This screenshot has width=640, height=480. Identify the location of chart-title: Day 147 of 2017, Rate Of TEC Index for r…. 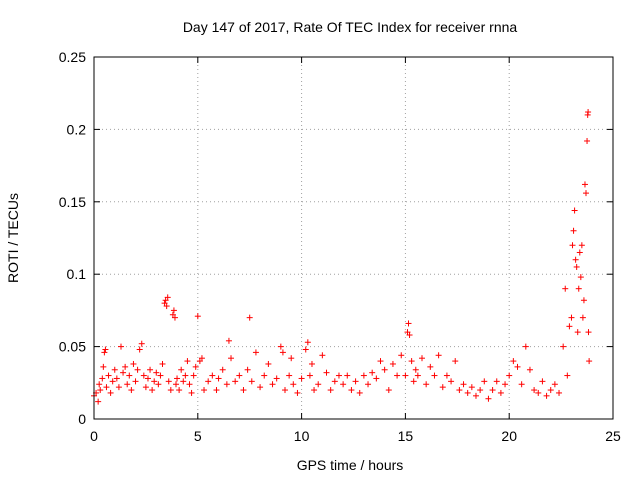
(350, 27).